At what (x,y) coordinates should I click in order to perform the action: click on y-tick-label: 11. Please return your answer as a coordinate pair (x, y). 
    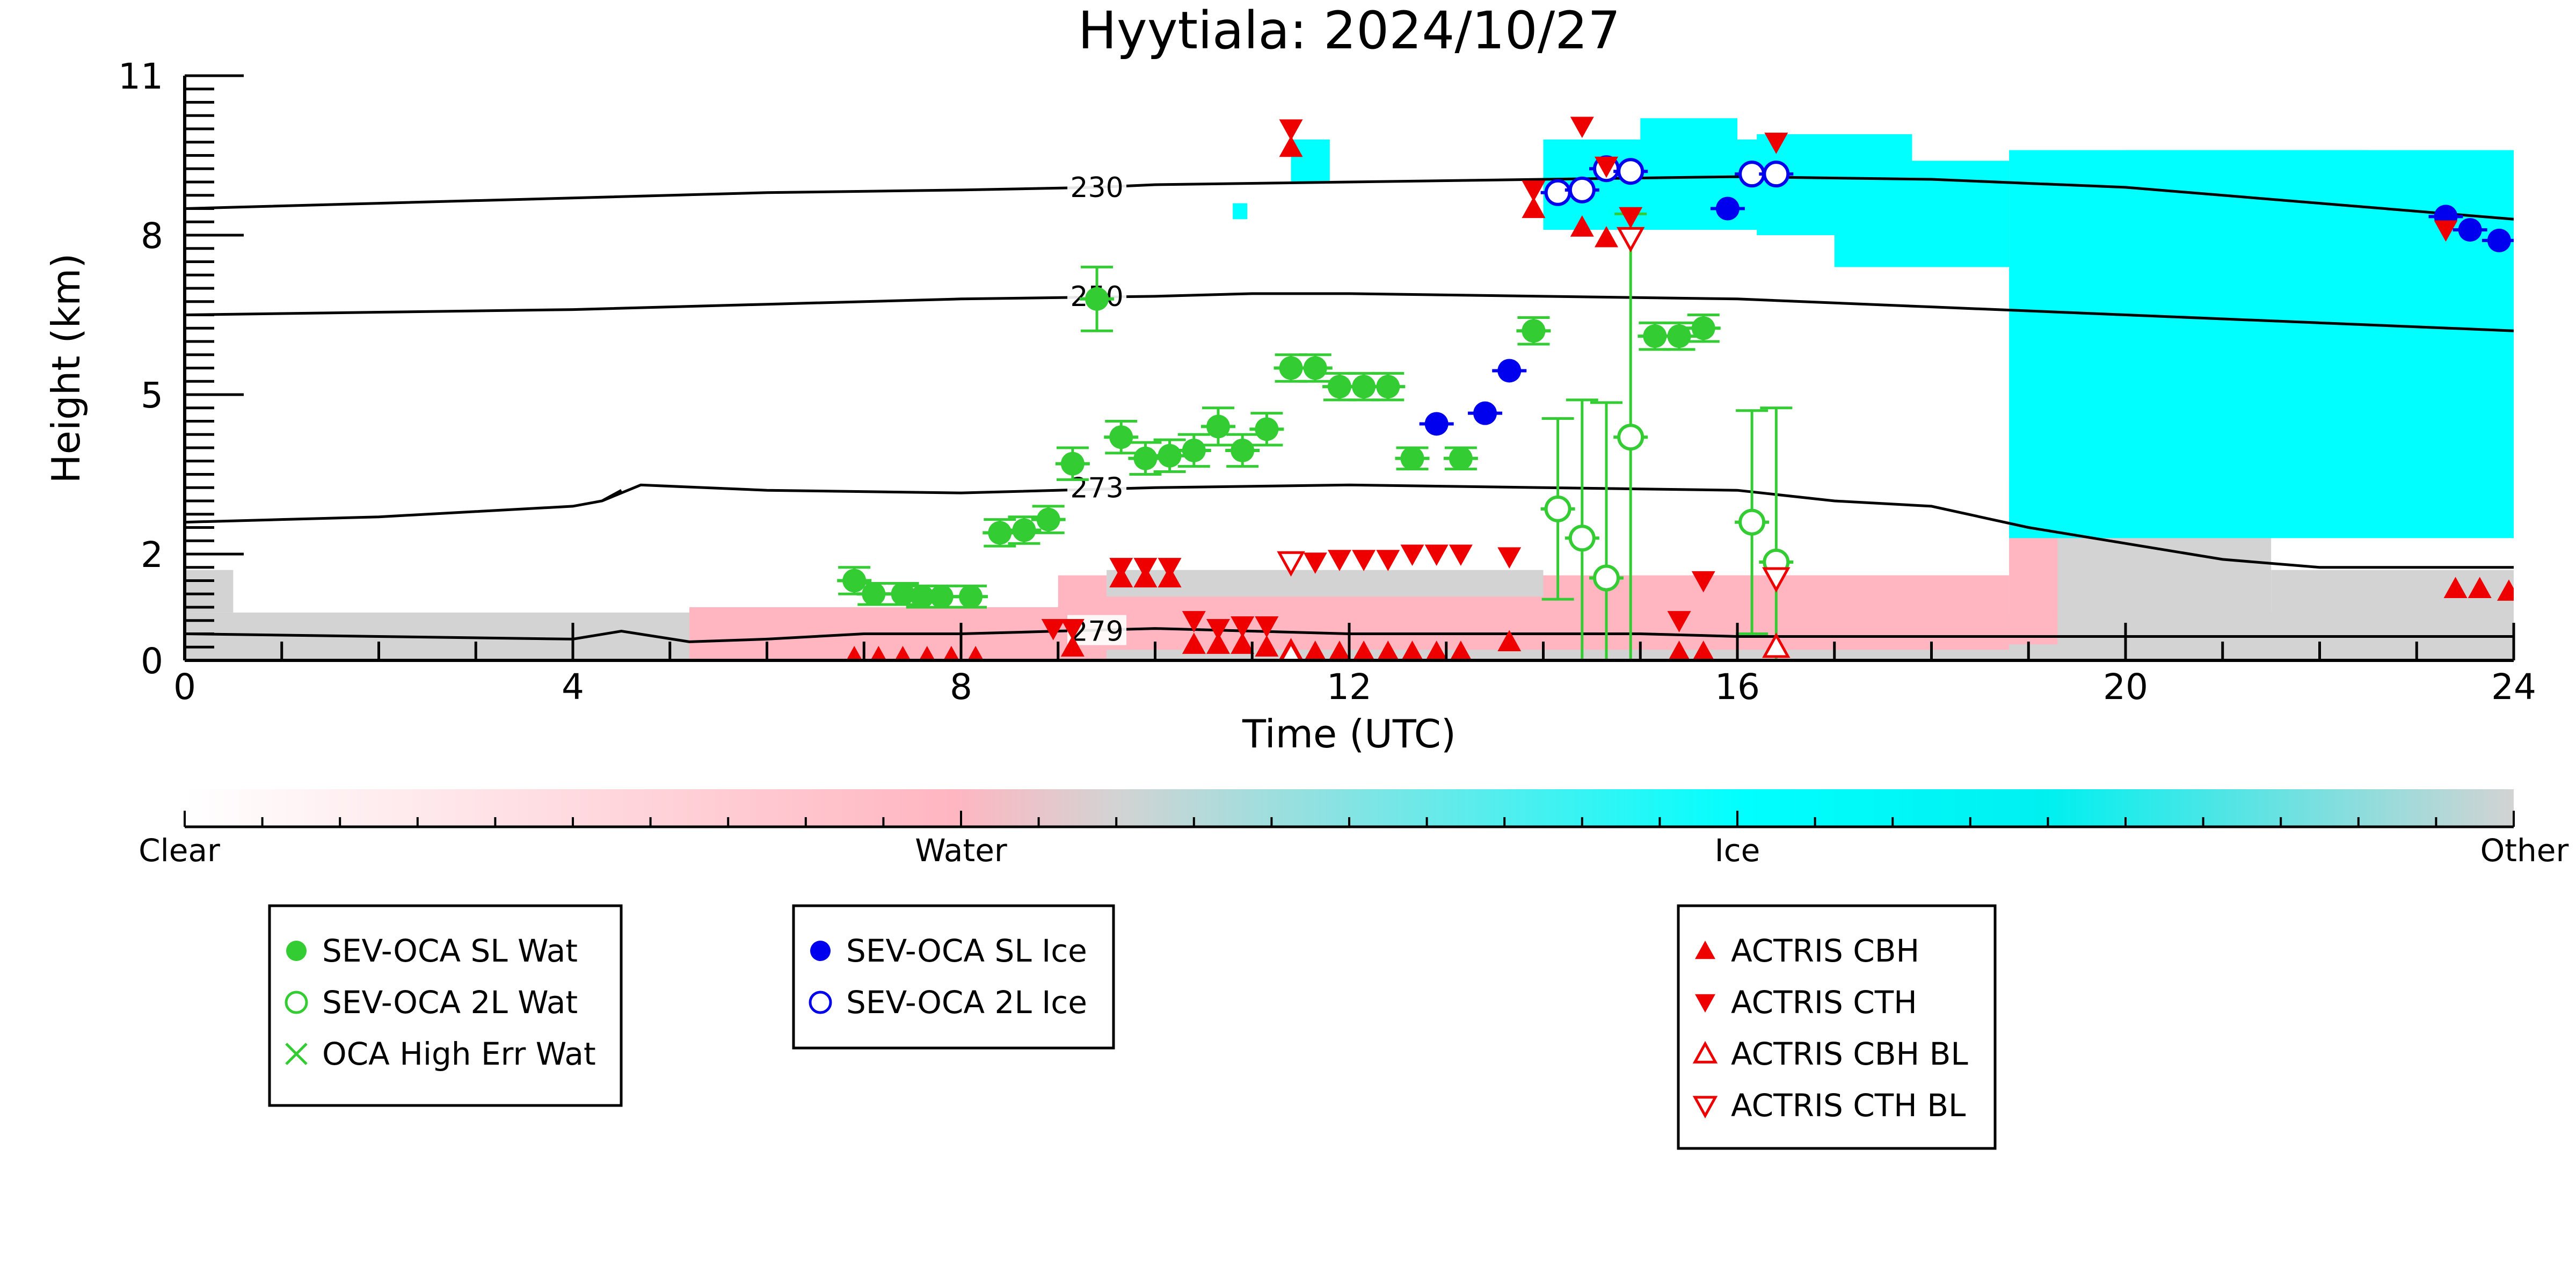
    Looking at the image, I should click on (140, 76).